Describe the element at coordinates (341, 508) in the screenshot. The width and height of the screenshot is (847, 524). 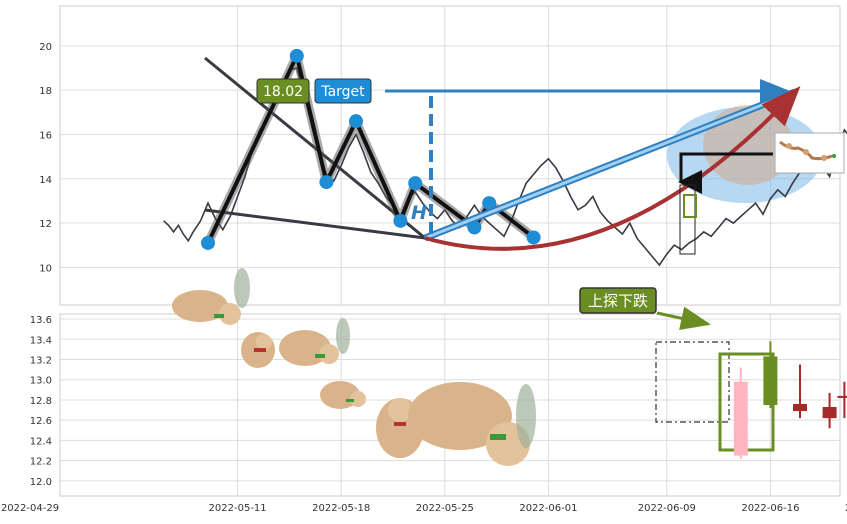
I see `x-tick-label: 2022-05-18` at that location.